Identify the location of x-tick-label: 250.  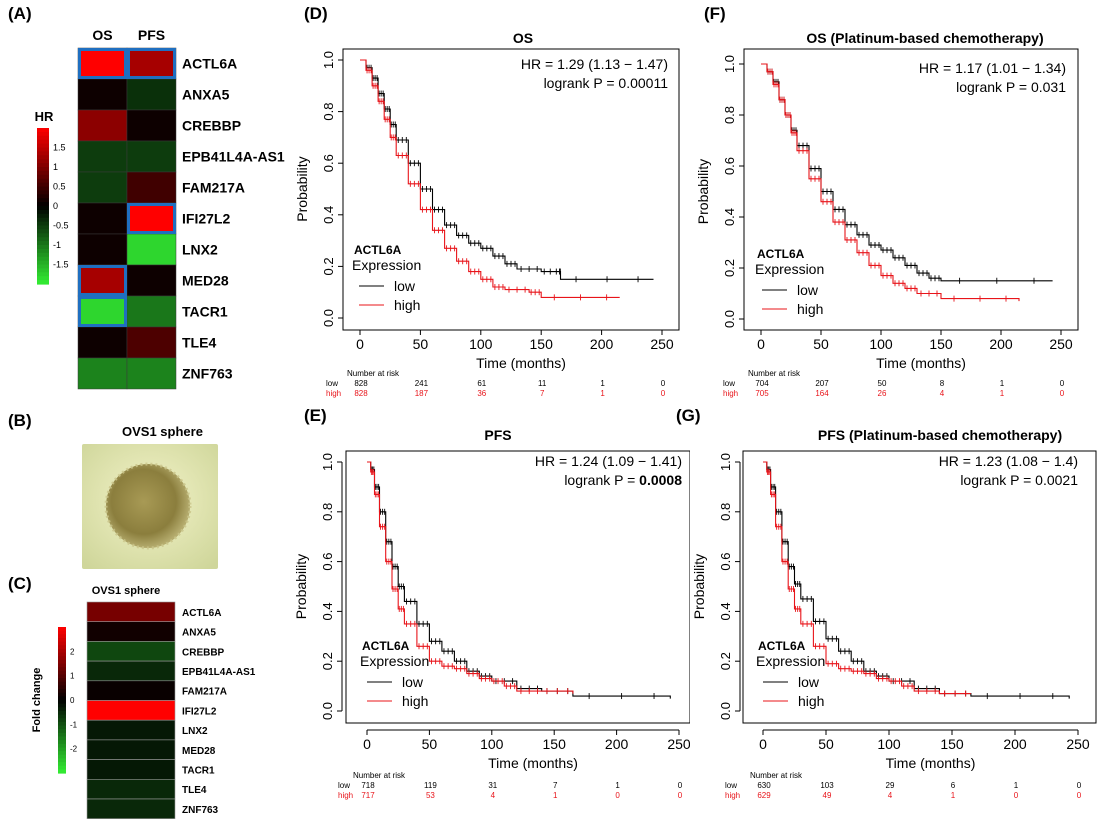
(1078, 744).